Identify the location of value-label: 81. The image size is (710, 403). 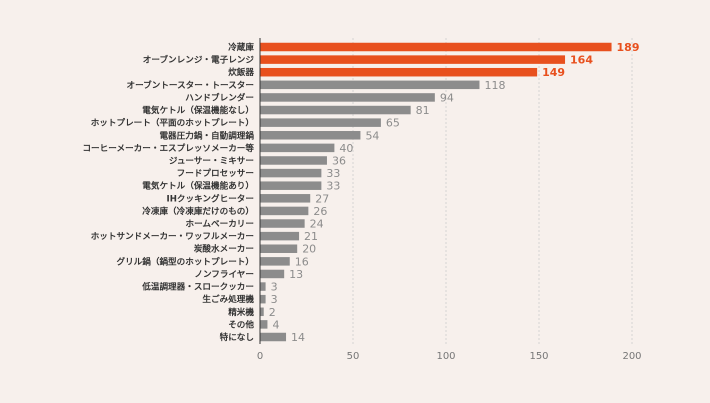
(423, 110).